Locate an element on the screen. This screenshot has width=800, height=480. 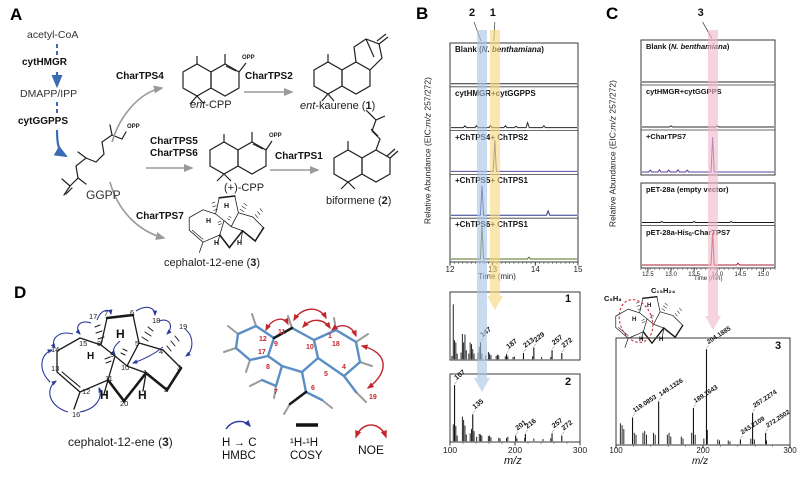
ms2-tick-1: 200 is located at coordinates (515, 450).